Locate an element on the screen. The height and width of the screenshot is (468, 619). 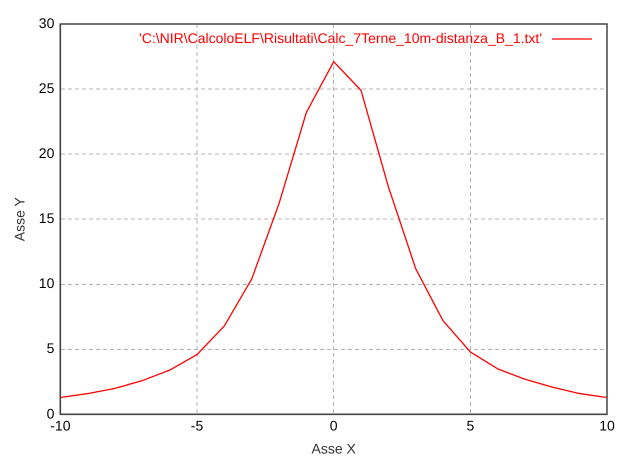
y-tick-label: 15 is located at coordinates (46, 218).